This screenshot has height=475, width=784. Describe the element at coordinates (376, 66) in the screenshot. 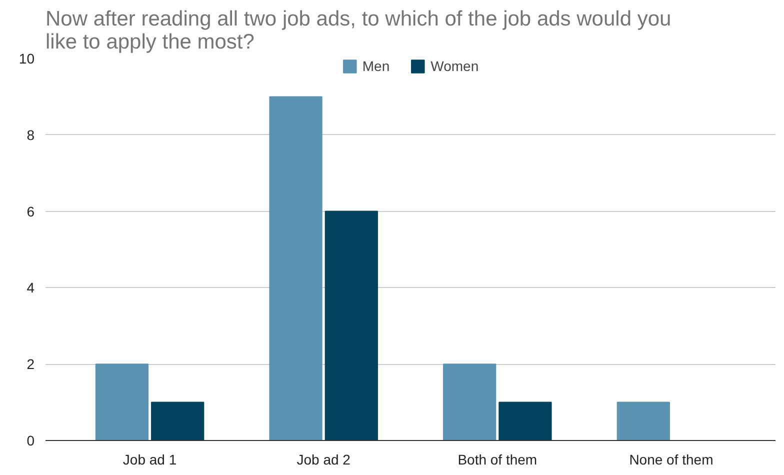

I see `legend-label: Men` at that location.